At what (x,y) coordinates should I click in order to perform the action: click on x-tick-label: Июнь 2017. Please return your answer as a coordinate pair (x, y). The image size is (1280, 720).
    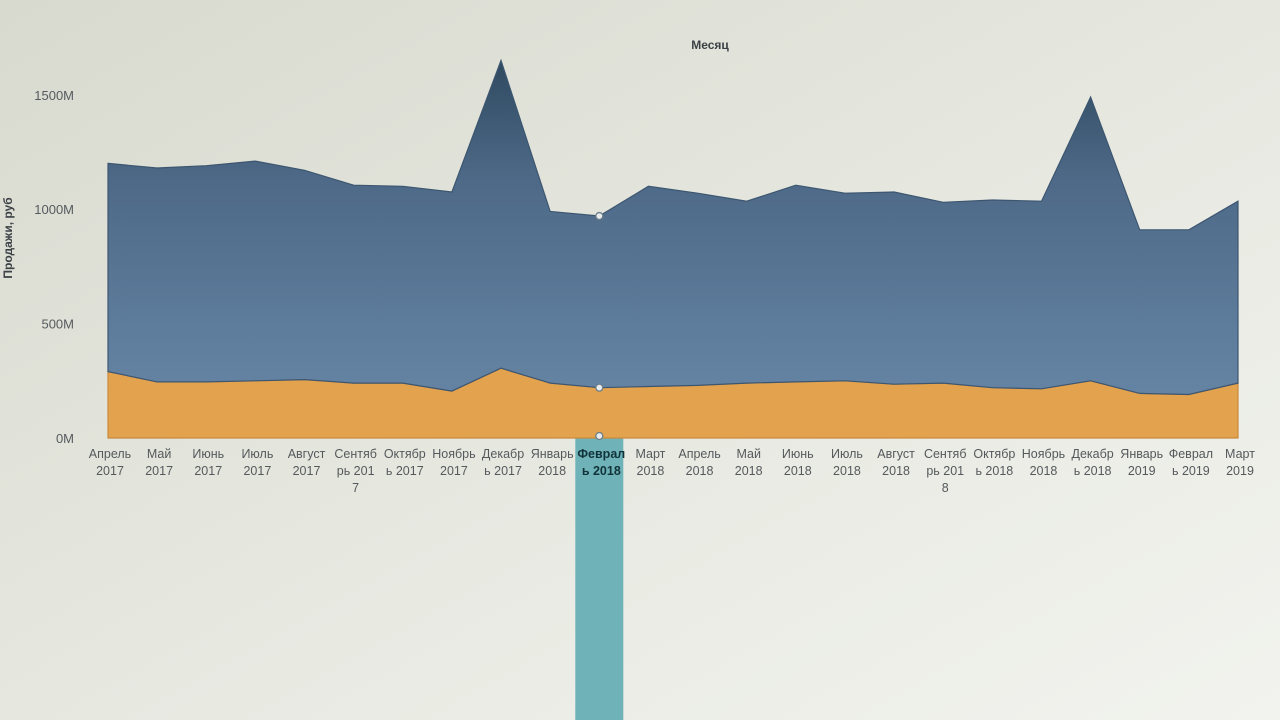
    Looking at the image, I should click on (208, 462).